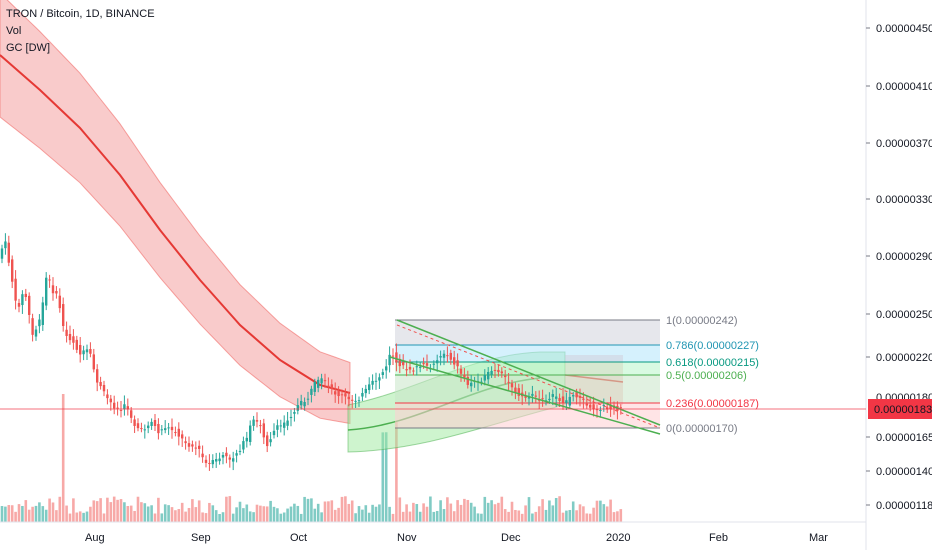 The height and width of the screenshot is (550, 932). Describe the element at coordinates (712, 404) in the screenshot. I see `fib-level-label: 0.236(0.00000187)` at that location.